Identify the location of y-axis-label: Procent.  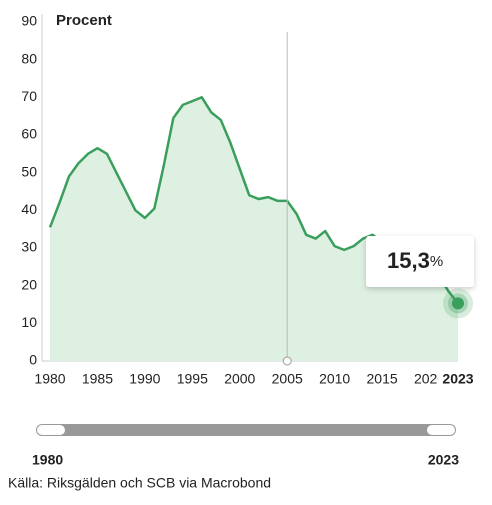
(84, 20).